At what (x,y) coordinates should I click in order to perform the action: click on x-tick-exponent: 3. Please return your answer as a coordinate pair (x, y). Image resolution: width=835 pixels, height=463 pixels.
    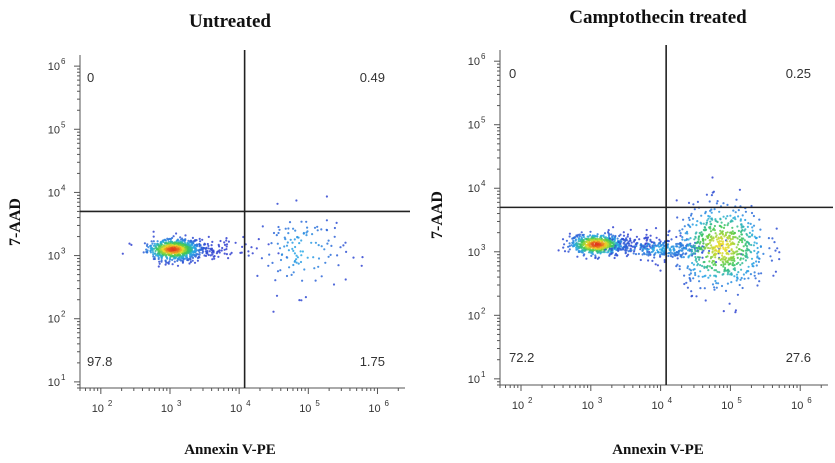
    Looking at the image, I should click on (179, 403).